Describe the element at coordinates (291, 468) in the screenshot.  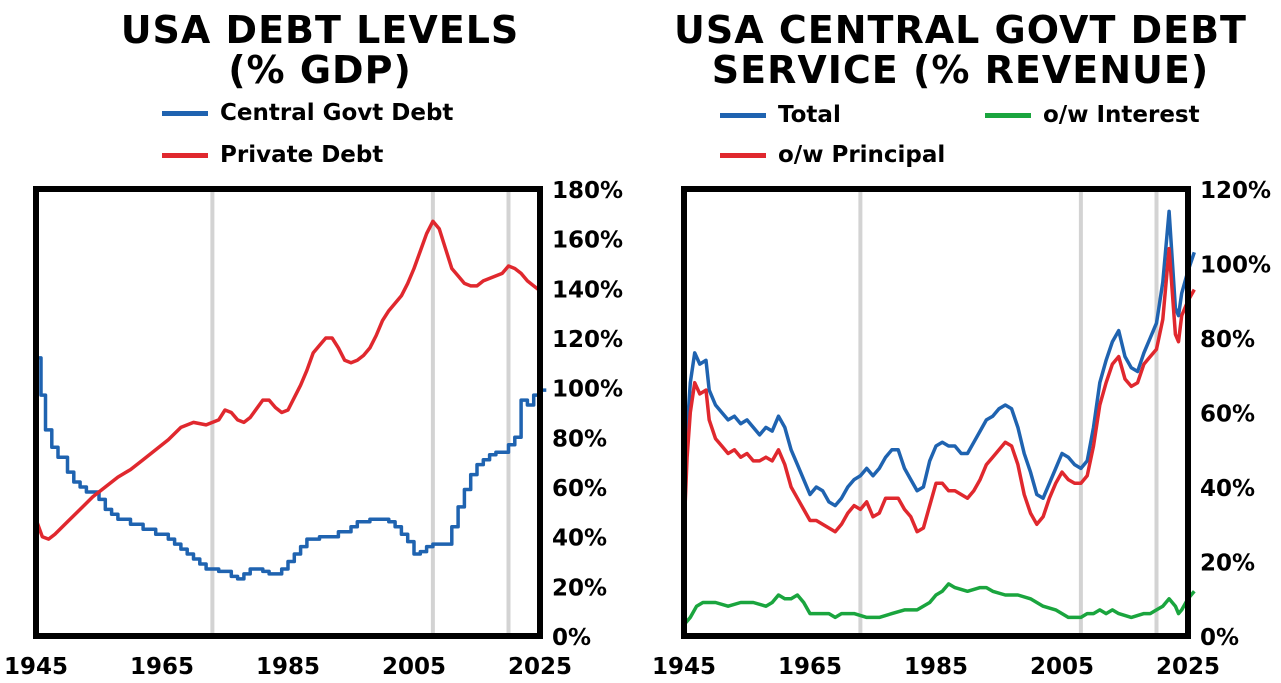
I see `series-line-central-govt-debt` at that location.